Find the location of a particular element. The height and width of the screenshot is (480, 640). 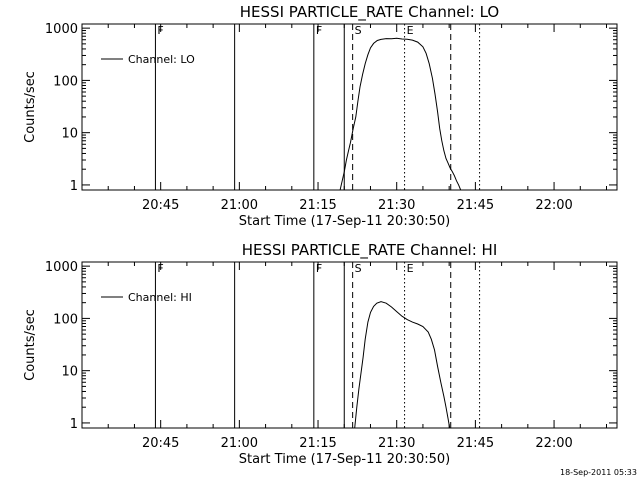

panel-2-event-marker-label: S is located at coordinates (358, 268).